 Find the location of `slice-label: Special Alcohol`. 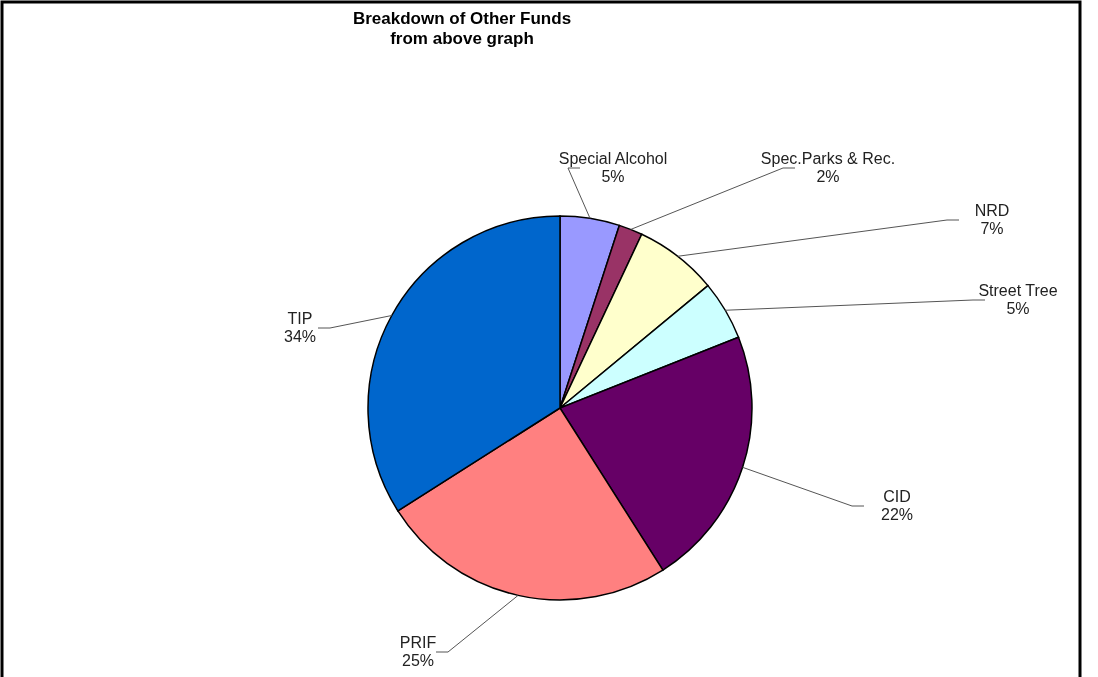

slice-label: Special Alcohol is located at coordinates (613, 158).